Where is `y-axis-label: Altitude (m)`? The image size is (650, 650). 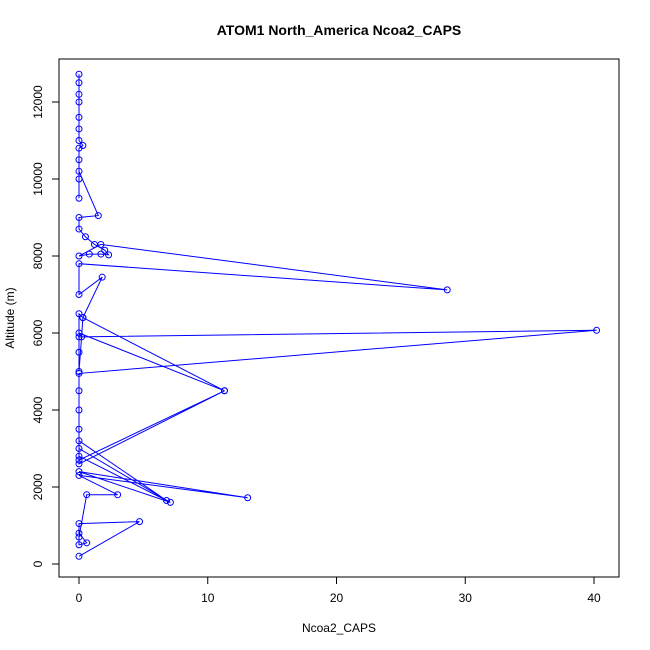
y-axis-label: Altitude (m) is located at coordinates (10, 317).